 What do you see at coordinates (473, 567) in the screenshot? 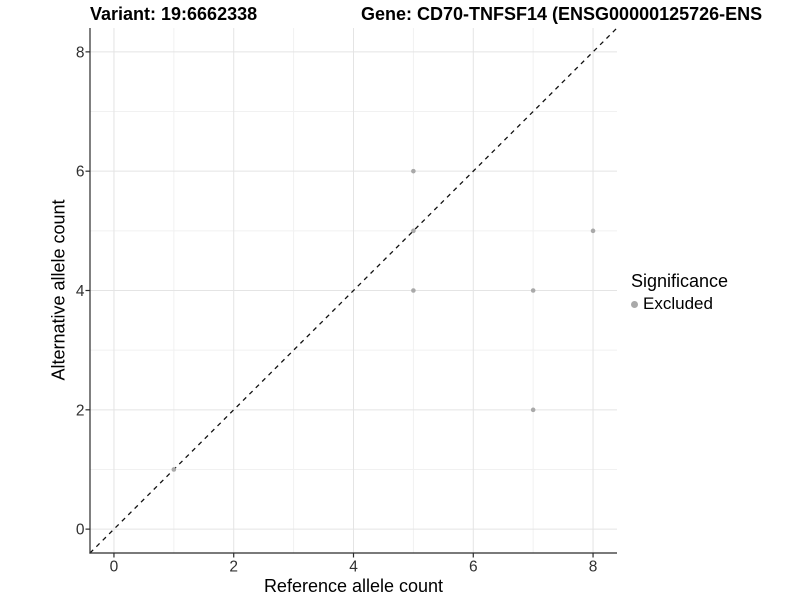
I see `x-tick-label: 6` at bounding box center [473, 567].